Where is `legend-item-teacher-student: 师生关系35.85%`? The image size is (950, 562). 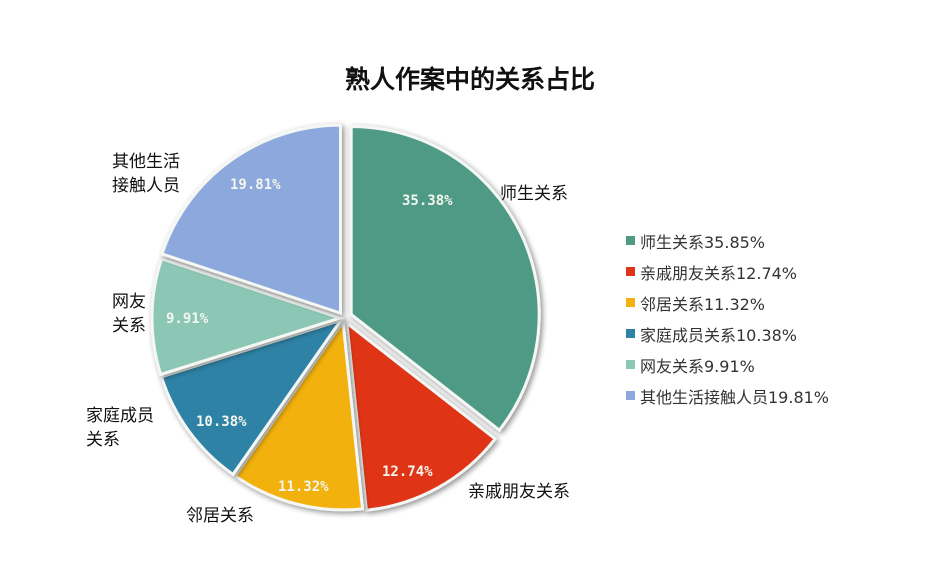 legend-item-teacher-student: 师生关系35.85% is located at coordinates (727, 240).